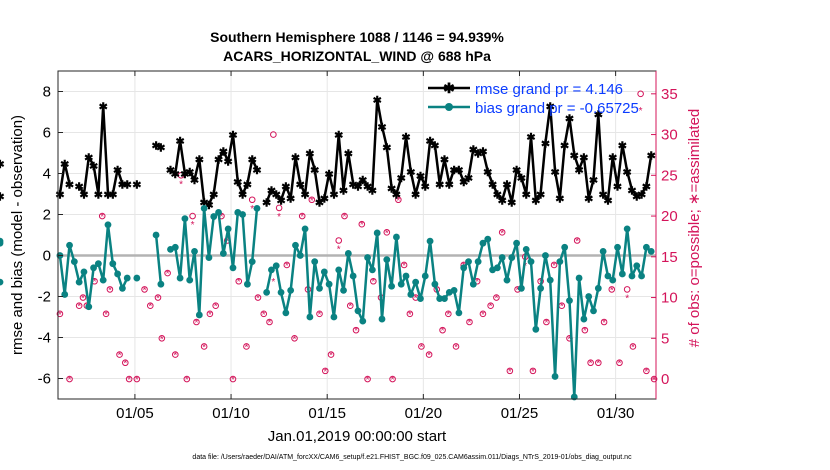 The image size is (830, 470). Describe the element at coordinates (357, 56) in the screenshot. I see `chart-subtitle: ACARS_HORIZONTAL_WIND @ 688 hPa` at that location.